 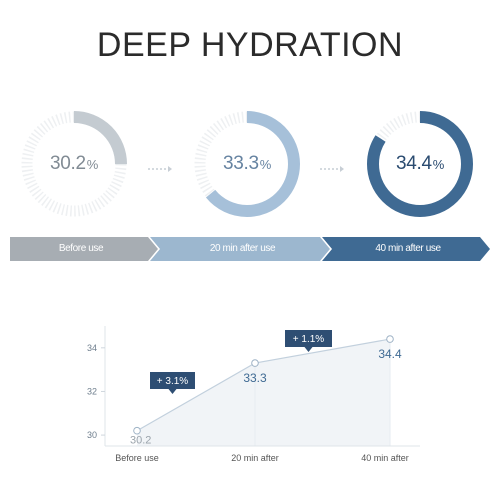 I want to click on x-category-label: Before use, so click(x=137, y=458).